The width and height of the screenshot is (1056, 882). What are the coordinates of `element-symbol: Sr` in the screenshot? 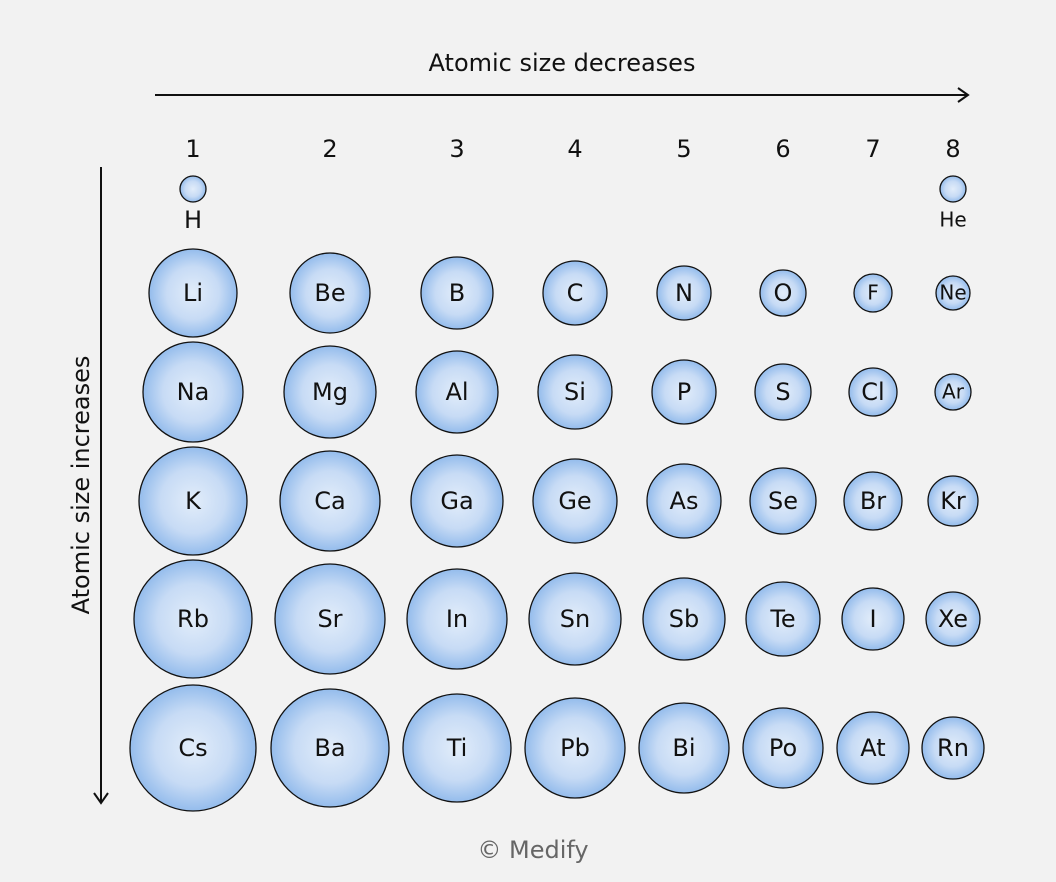 It's located at (329, 619).